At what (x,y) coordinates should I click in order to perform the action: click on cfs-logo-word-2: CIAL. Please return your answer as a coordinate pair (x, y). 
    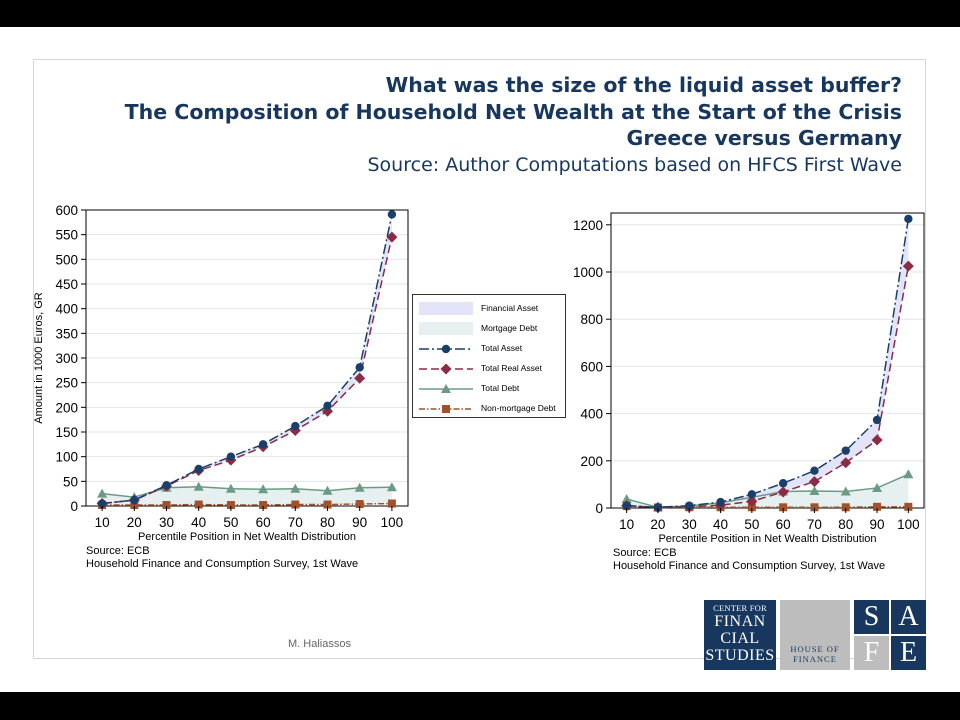
    Looking at the image, I should click on (740, 638).